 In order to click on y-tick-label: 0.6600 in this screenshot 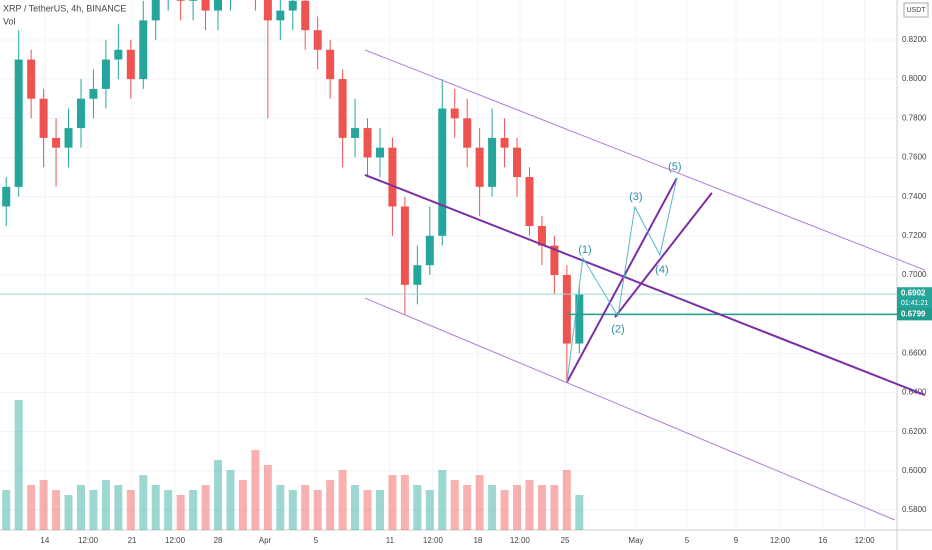, I will do `click(914, 352)`.